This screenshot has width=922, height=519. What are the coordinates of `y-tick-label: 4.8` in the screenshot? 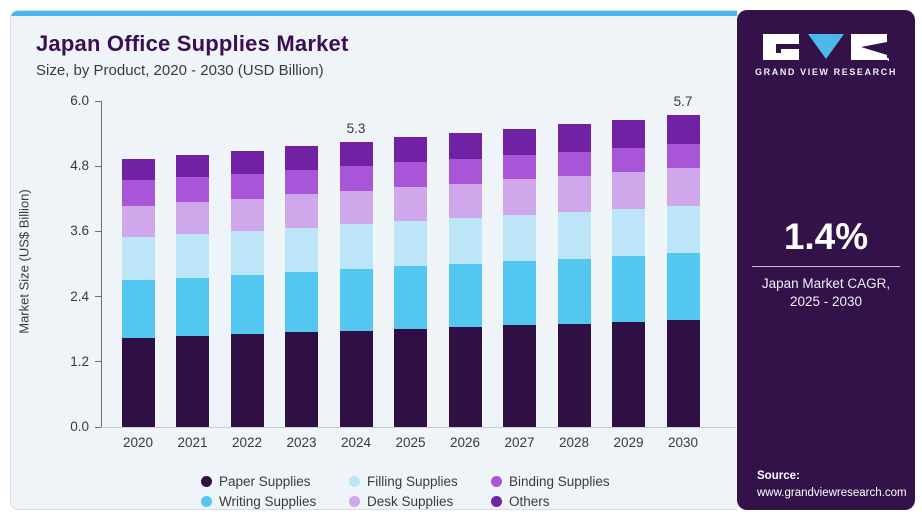 It's located at (79, 166).